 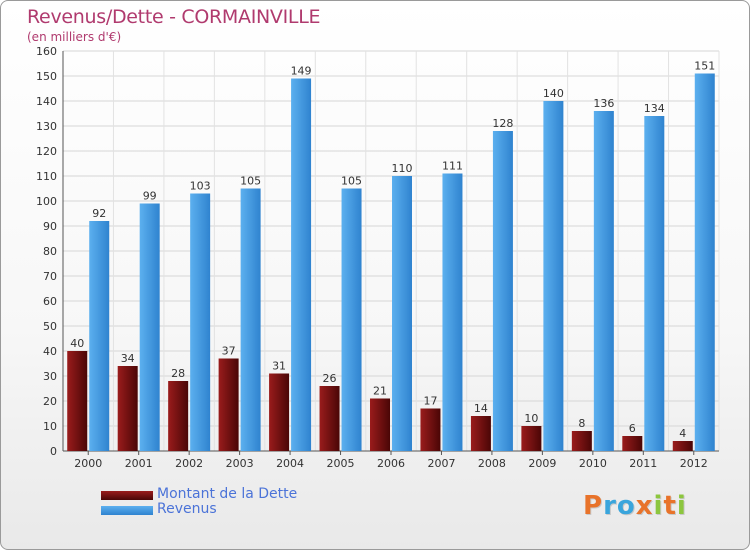 I want to click on x-tick-label: 2002, so click(x=189, y=463).